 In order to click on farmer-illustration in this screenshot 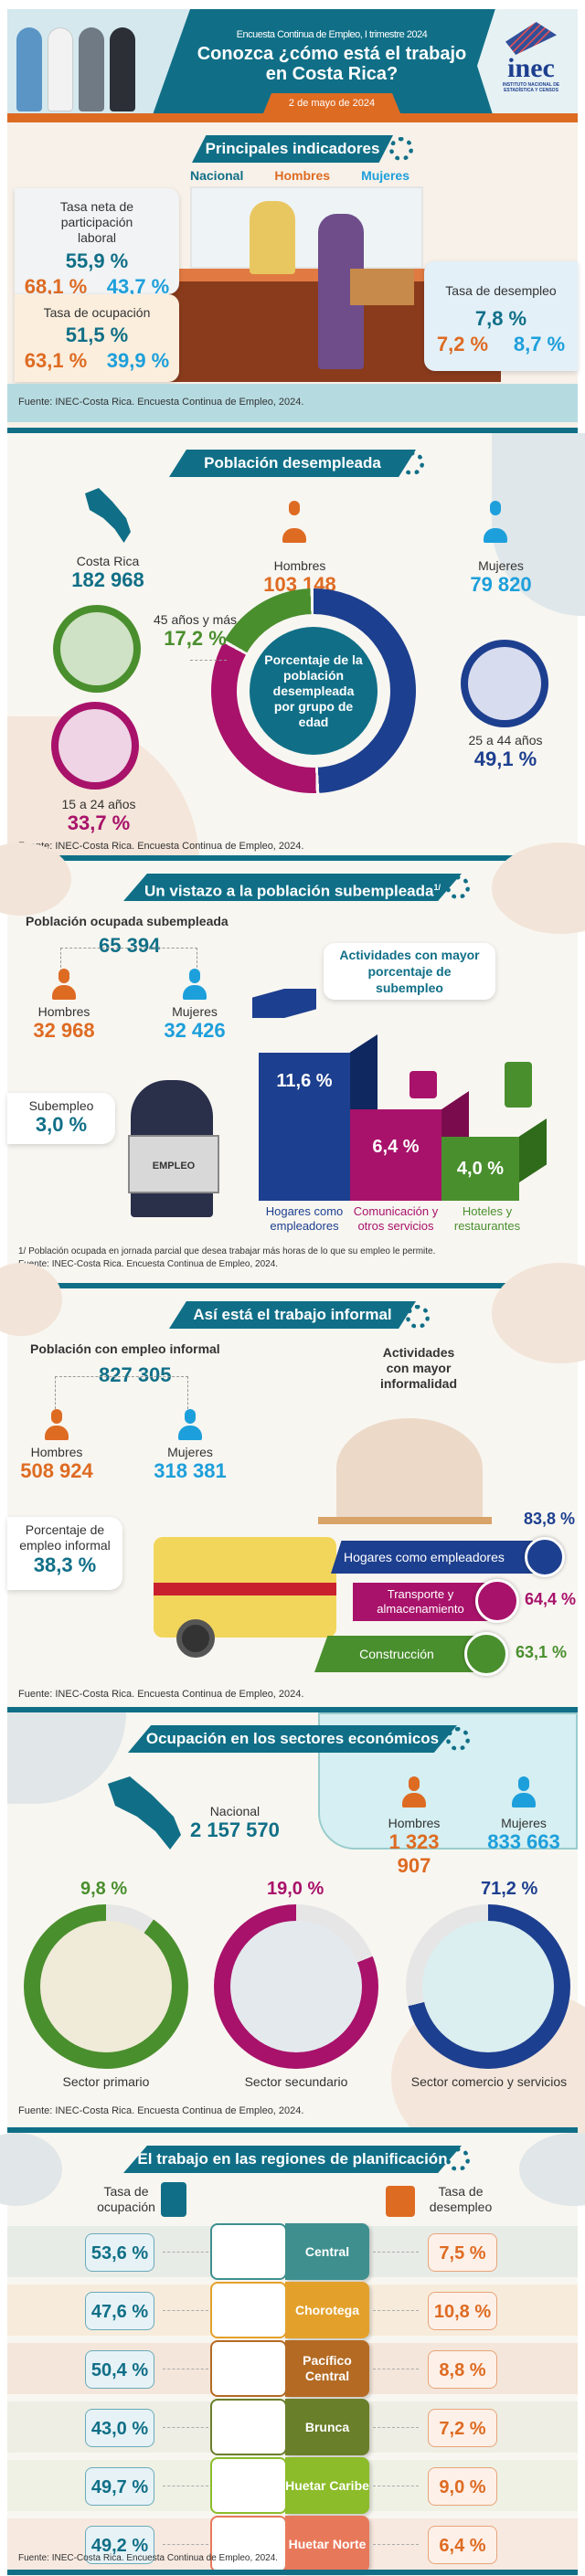, I will do `click(106, 1986)`.